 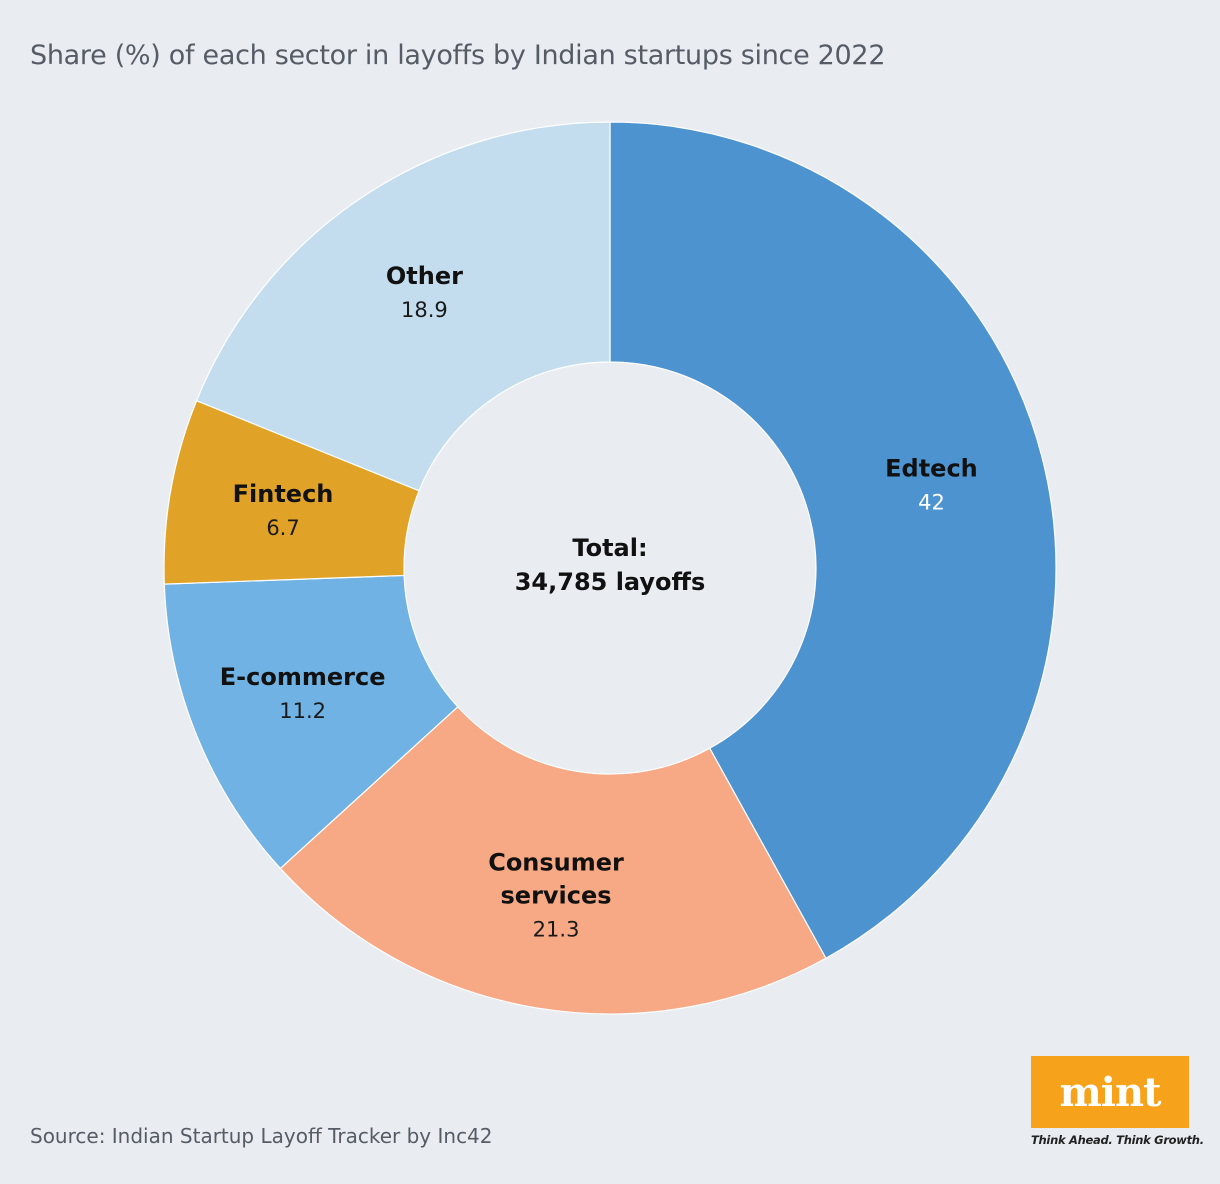 I want to click on slice-consumer-services, so click(x=553, y=860).